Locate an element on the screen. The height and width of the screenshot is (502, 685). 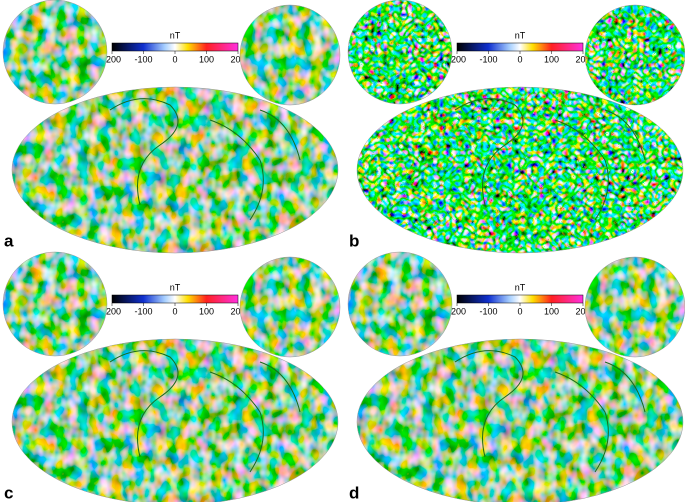
panel-label: a is located at coordinates (9, 240).